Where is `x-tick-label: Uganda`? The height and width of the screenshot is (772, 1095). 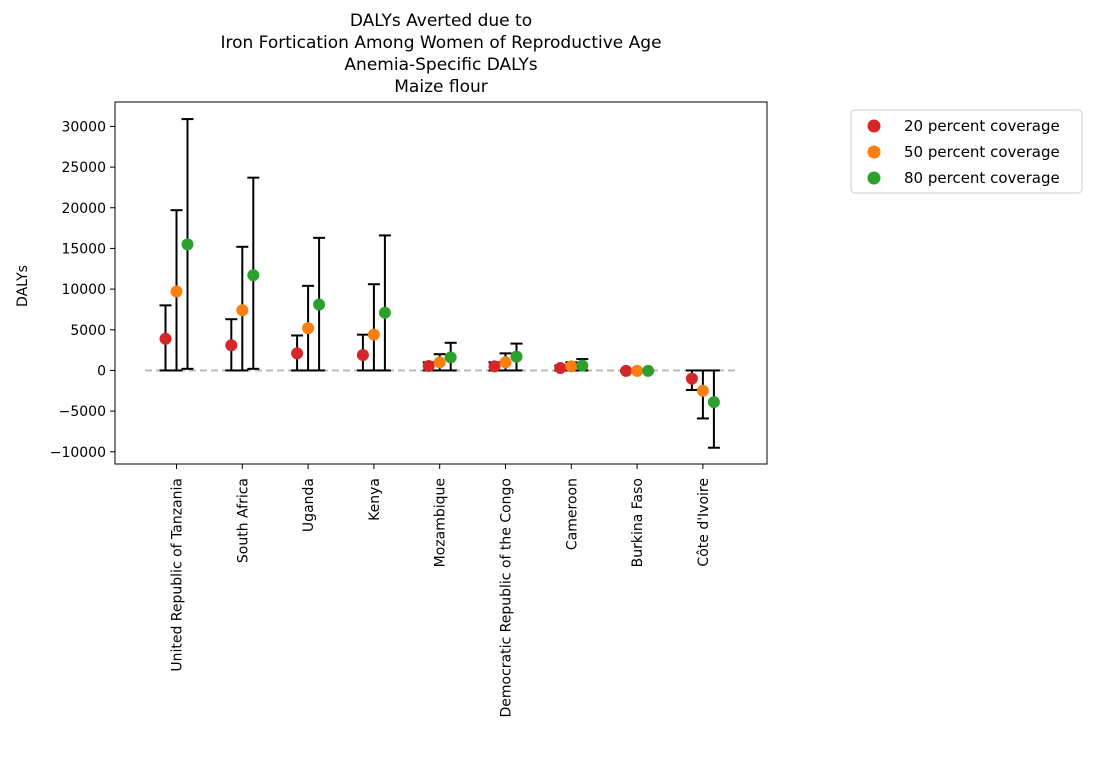 x-tick-label: Uganda is located at coordinates (309, 505).